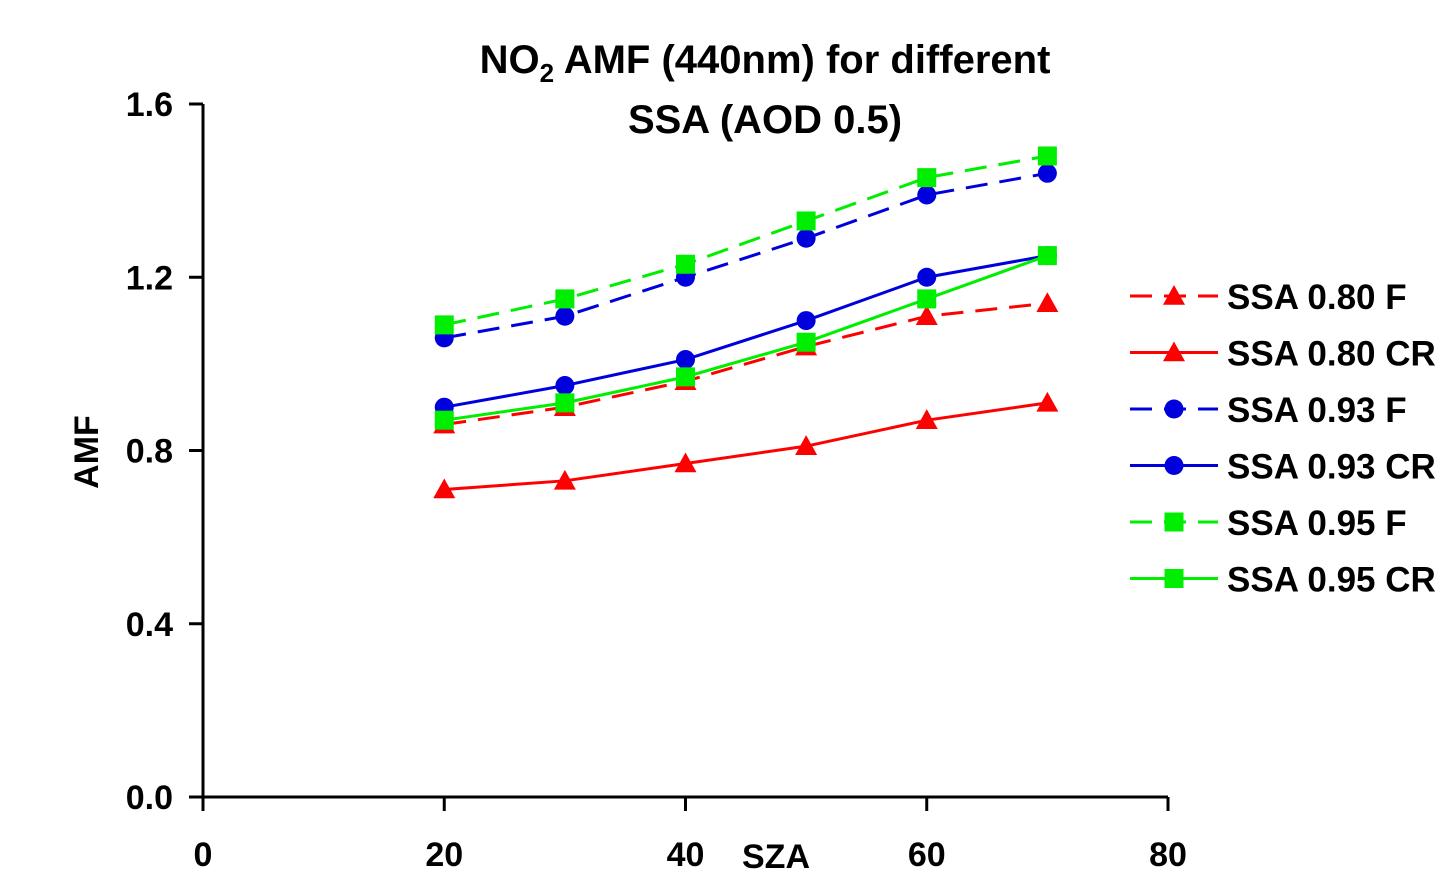  I want to click on legend-item: SSA 0.93 CR, so click(1283, 467).